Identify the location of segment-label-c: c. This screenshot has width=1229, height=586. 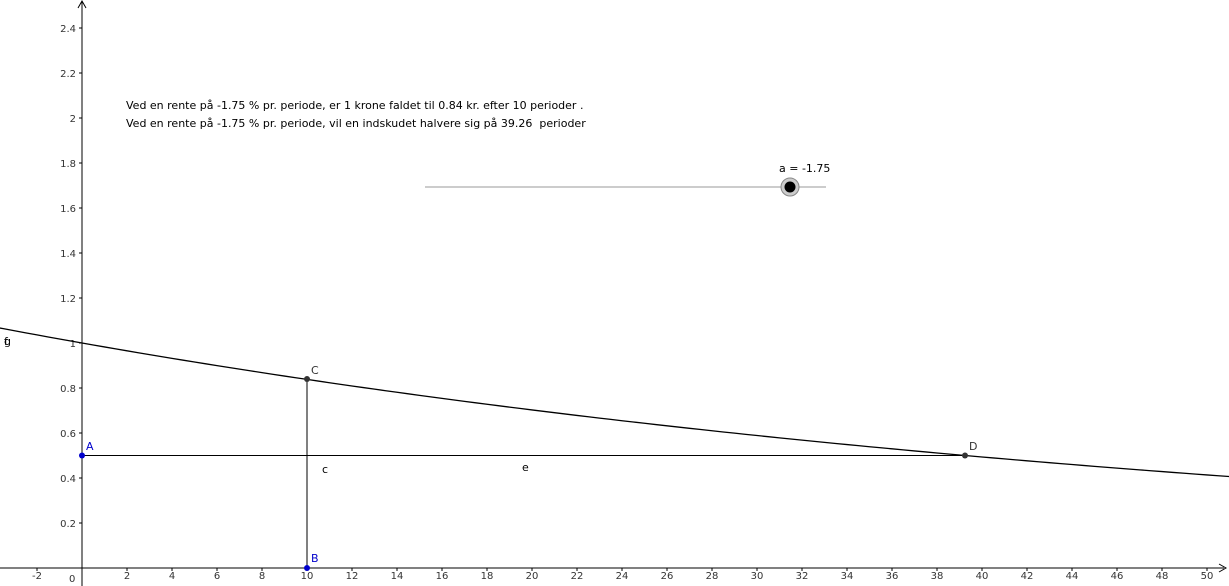
(325, 469).